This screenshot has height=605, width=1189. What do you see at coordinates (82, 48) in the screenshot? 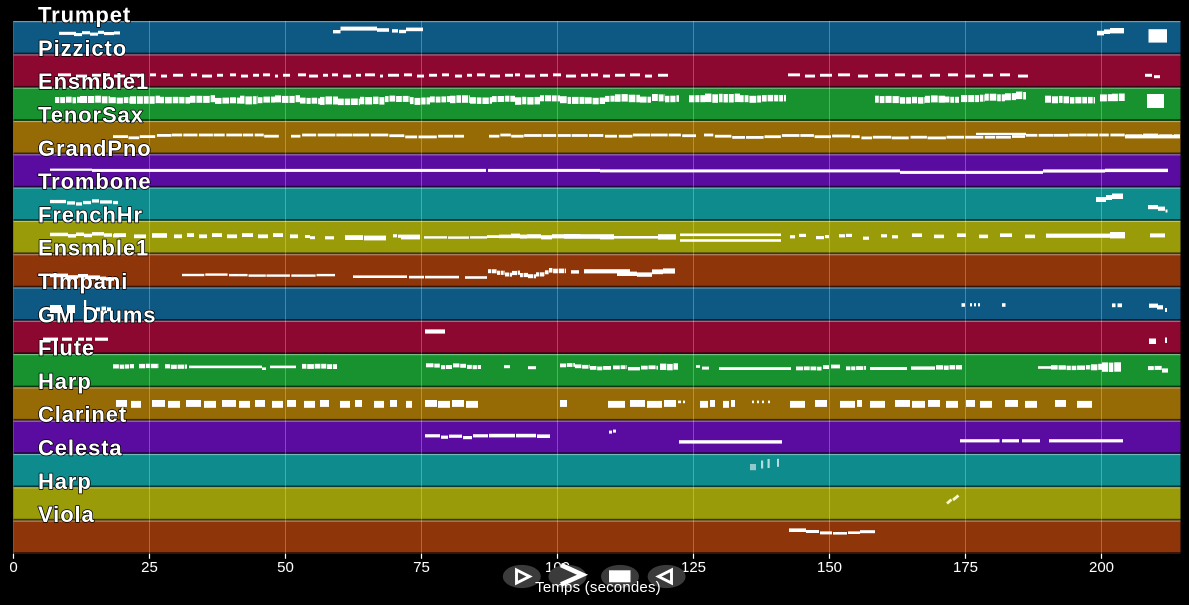
I see `svg-text: Pizzicto` at bounding box center [82, 48].